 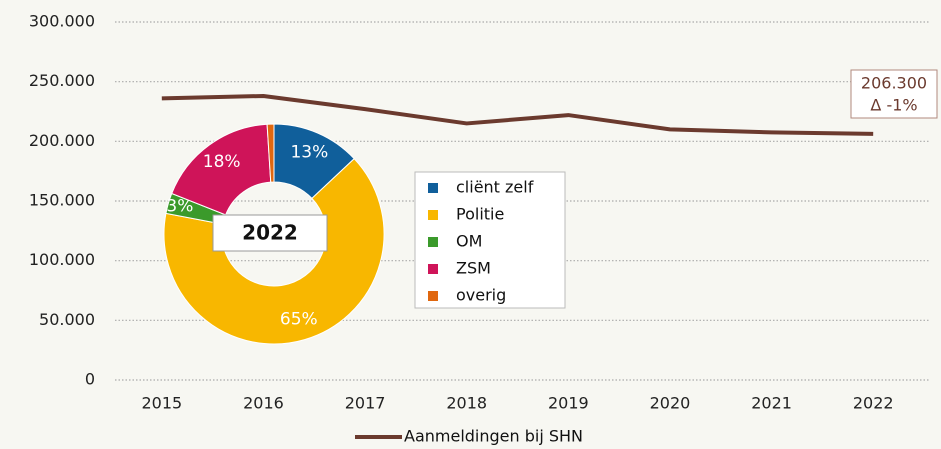 I want to click on y-tick-label: 50.000, so click(x=67, y=319).